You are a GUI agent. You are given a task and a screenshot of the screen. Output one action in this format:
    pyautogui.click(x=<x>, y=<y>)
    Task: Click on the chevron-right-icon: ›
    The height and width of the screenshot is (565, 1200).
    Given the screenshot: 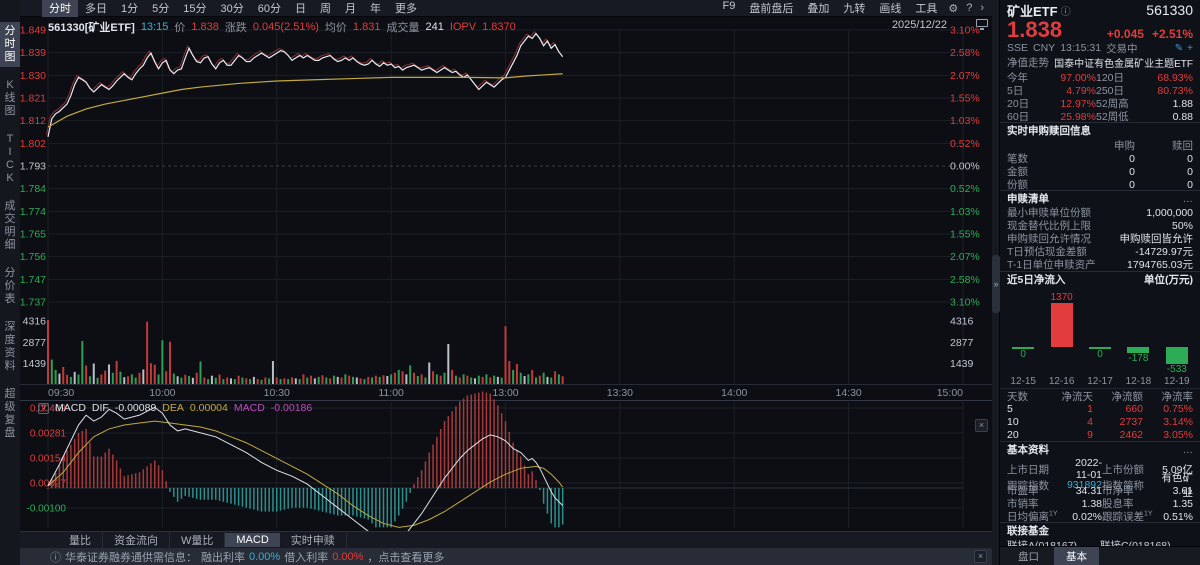 What is the action you would take?
    pyautogui.click(x=982, y=8)
    